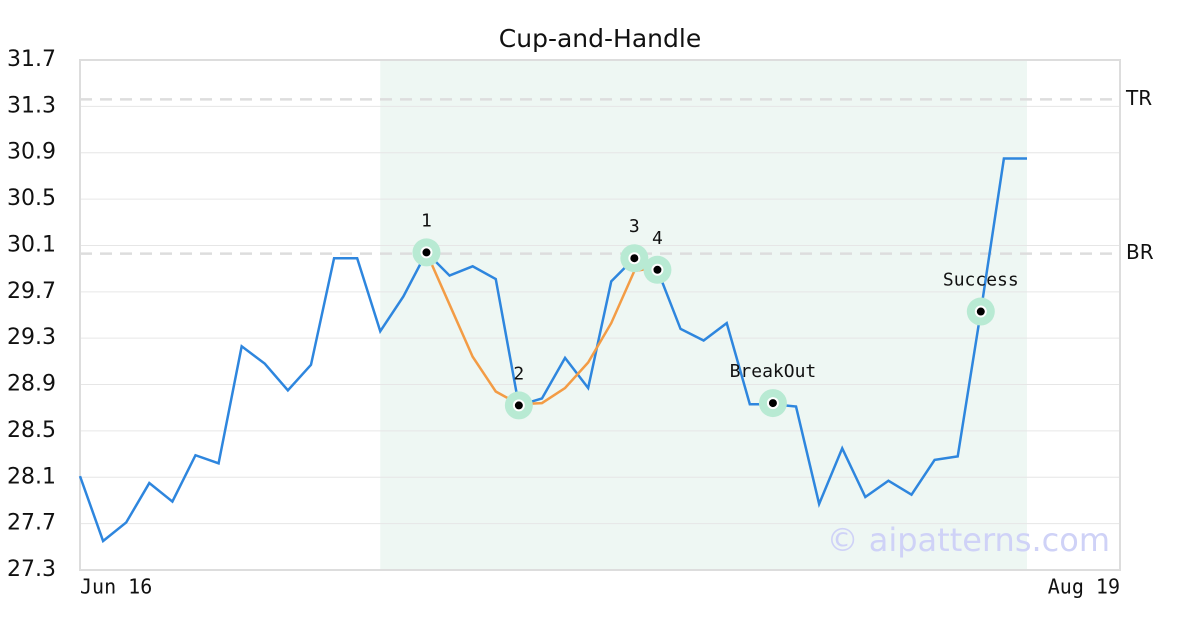 Image resolution: width=1200 pixels, height=634 pixels. Describe the element at coordinates (634, 226) in the screenshot. I see `annotation-label: 3` at that location.